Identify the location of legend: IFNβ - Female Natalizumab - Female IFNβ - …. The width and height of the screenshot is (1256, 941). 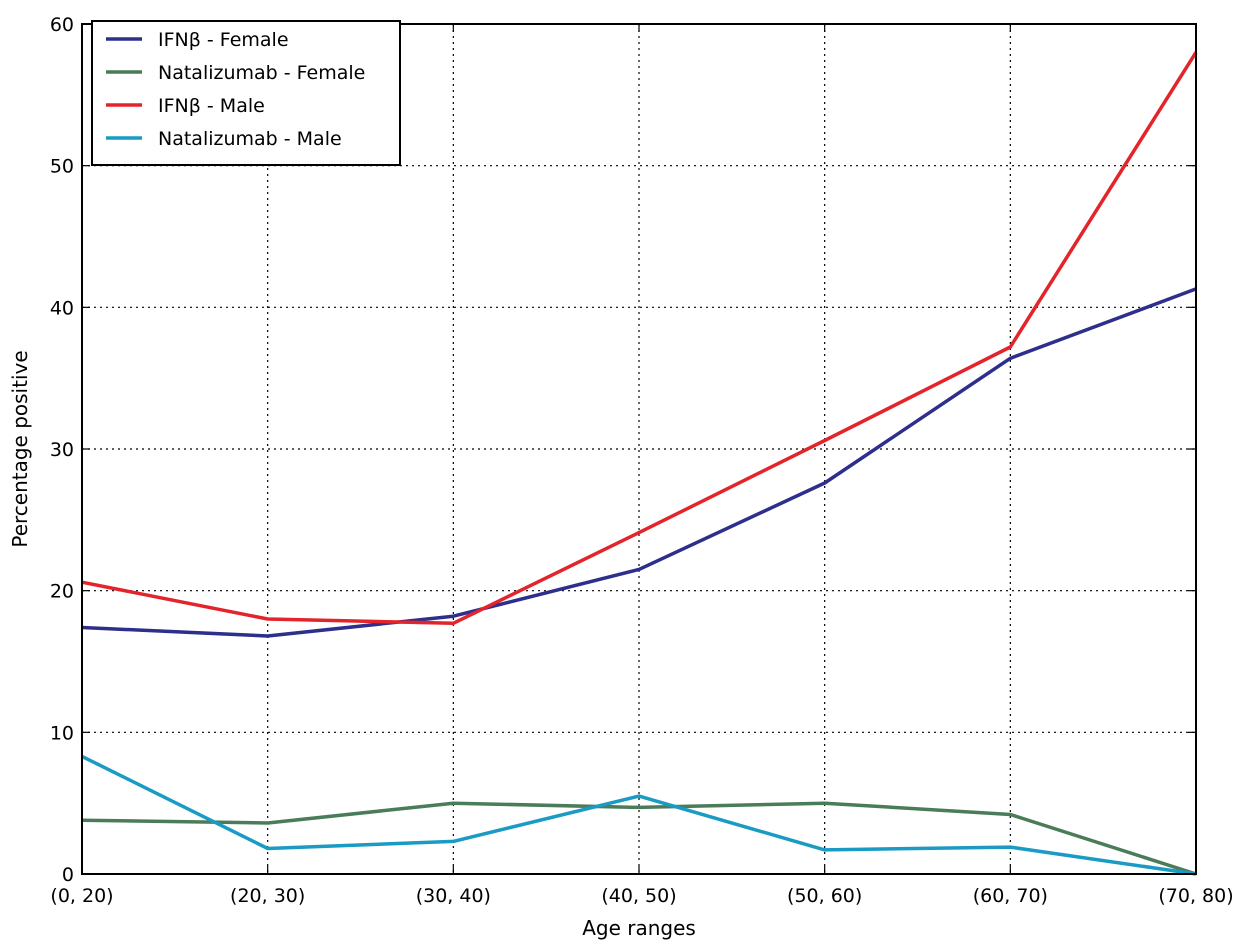
(246, 93).